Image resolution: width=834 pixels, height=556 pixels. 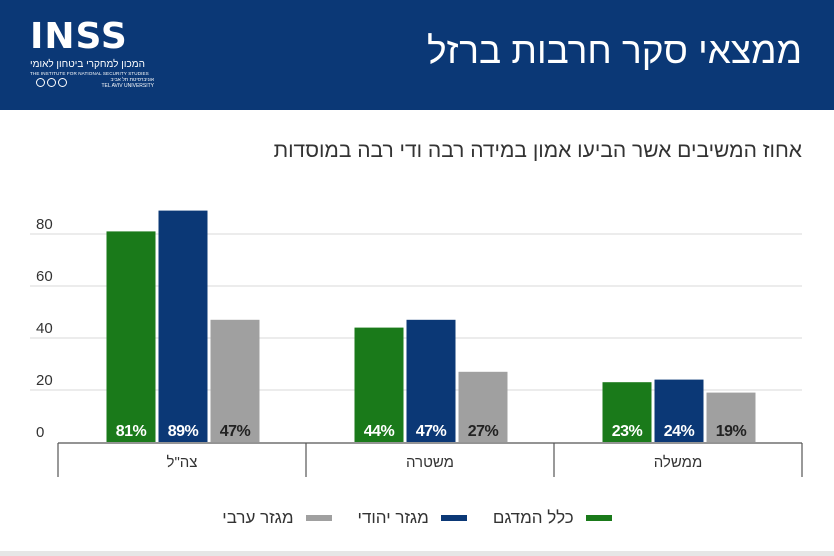 What do you see at coordinates (183, 431) in the screenshot?
I see `data-label: 89%` at bounding box center [183, 431].